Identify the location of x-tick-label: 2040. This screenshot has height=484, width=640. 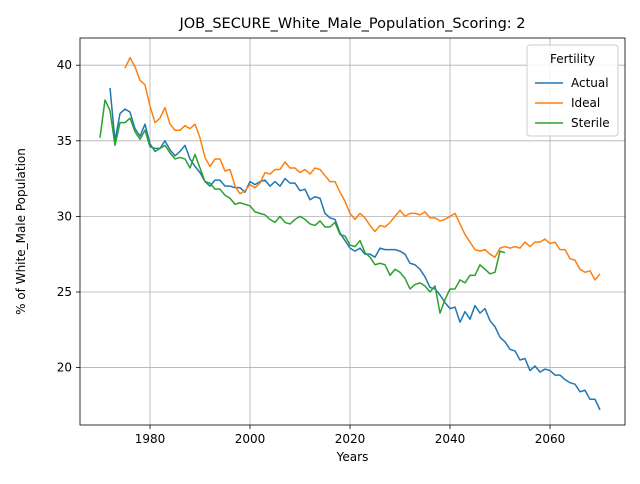
(450, 439).